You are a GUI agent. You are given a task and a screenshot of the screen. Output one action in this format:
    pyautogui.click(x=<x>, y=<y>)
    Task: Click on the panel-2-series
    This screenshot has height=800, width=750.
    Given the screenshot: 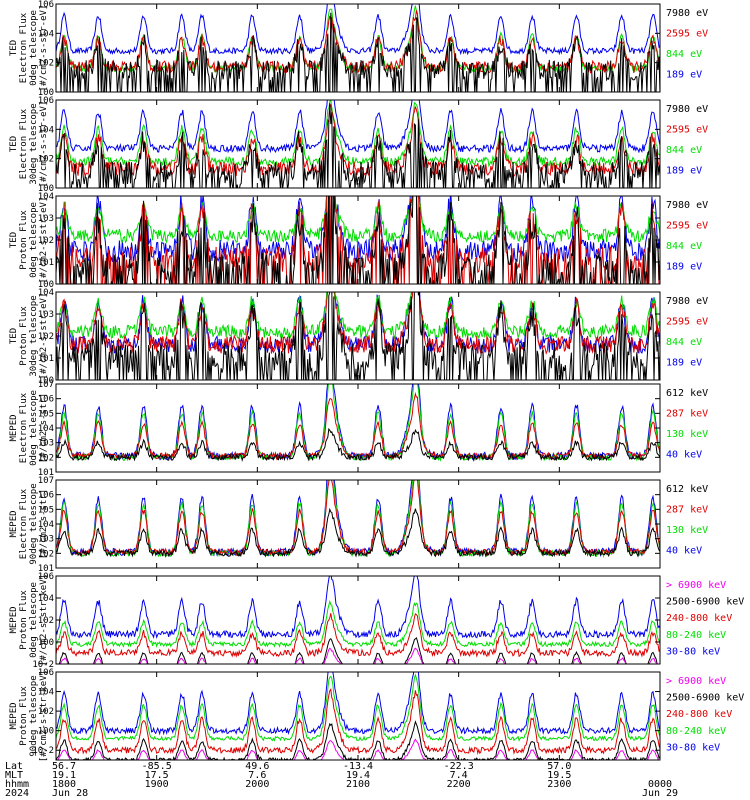 What is the action you would take?
    pyautogui.click(x=358, y=144)
    